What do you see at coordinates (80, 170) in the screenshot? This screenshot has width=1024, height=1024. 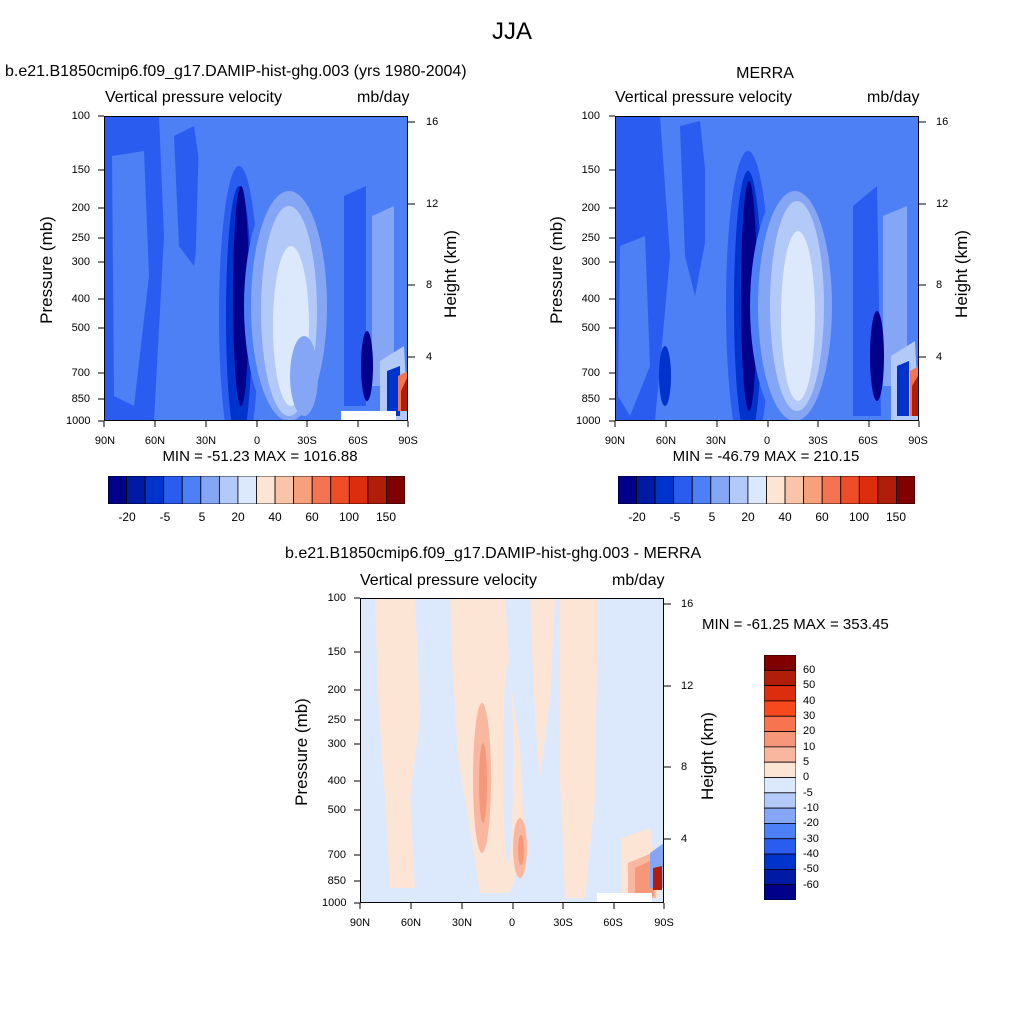 I see `y-tick-label: 150` at bounding box center [80, 170].